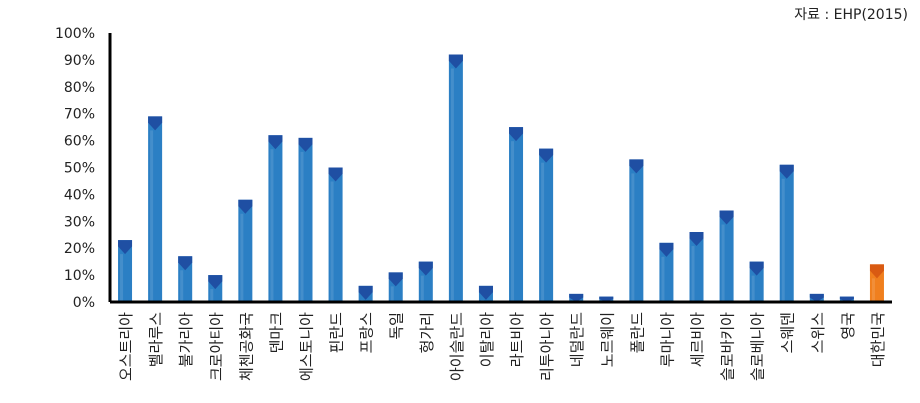 The width and height of the screenshot is (920, 403). Describe the element at coordinates (848, 326) in the screenshot. I see `x-tick-label: 영국` at that location.